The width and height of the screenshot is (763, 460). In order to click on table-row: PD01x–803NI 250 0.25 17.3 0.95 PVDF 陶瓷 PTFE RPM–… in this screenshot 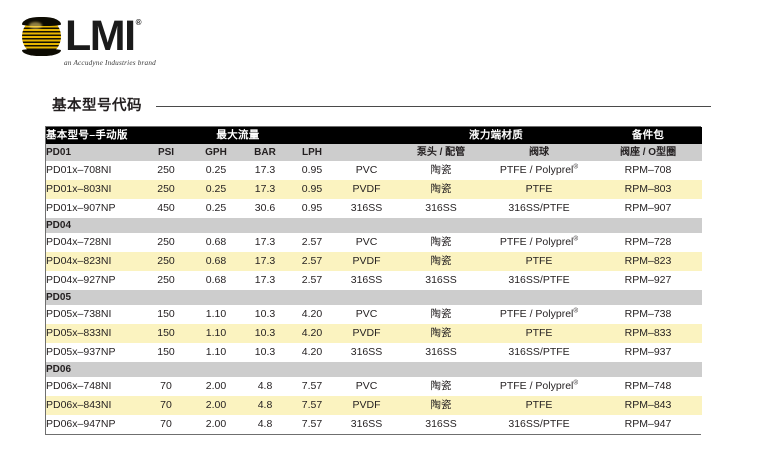, I will do `click(374, 189)`.